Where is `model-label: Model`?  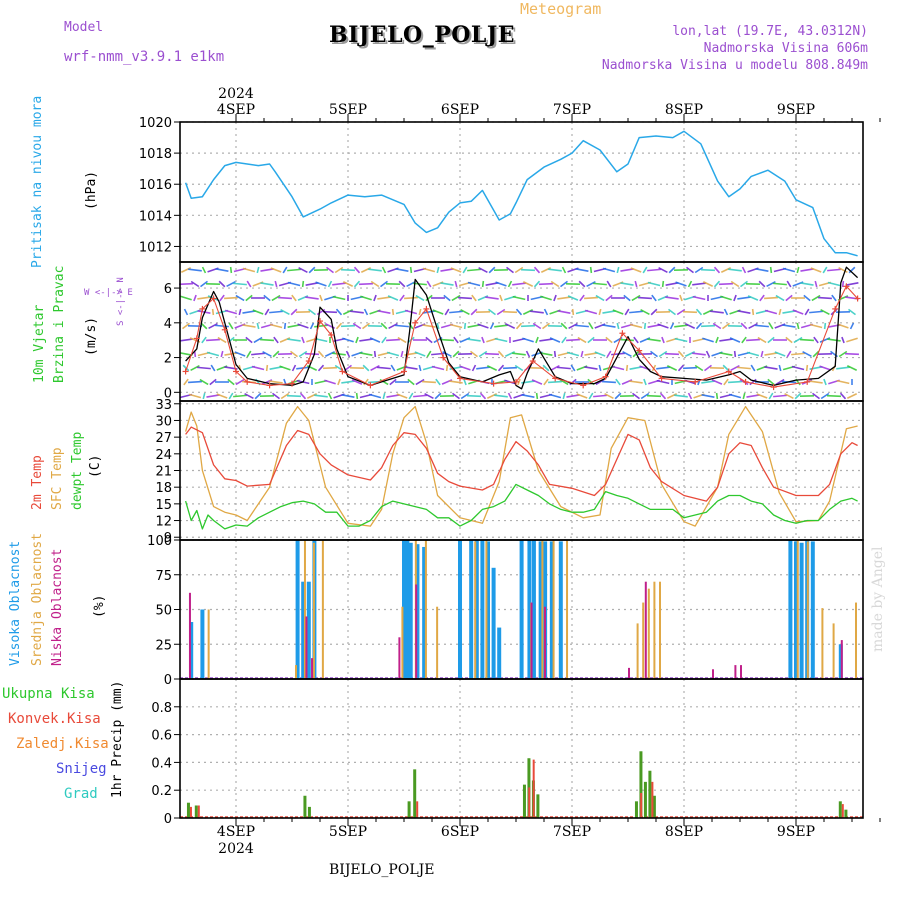 model-label: Model is located at coordinates (84, 27).